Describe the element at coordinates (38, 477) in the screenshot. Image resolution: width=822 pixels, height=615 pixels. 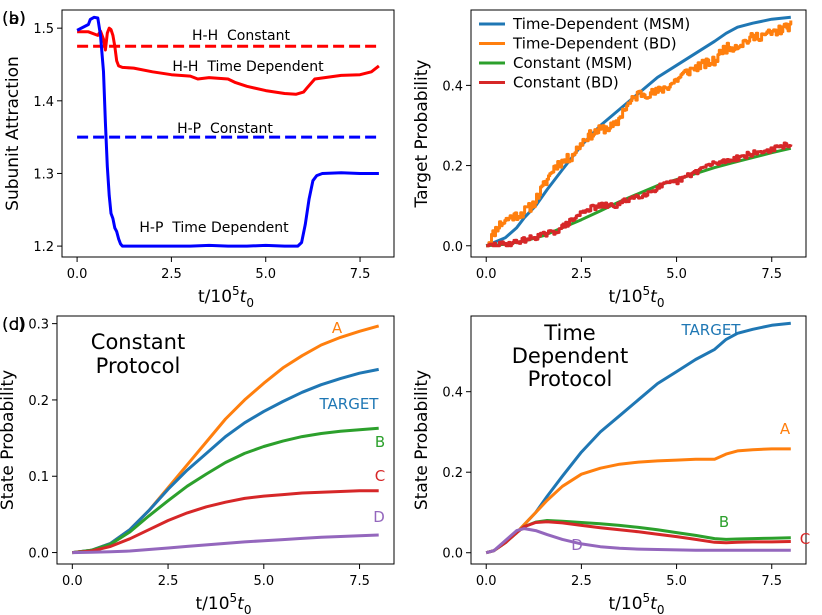
I see `y-tick-label: 0.1` at that location.